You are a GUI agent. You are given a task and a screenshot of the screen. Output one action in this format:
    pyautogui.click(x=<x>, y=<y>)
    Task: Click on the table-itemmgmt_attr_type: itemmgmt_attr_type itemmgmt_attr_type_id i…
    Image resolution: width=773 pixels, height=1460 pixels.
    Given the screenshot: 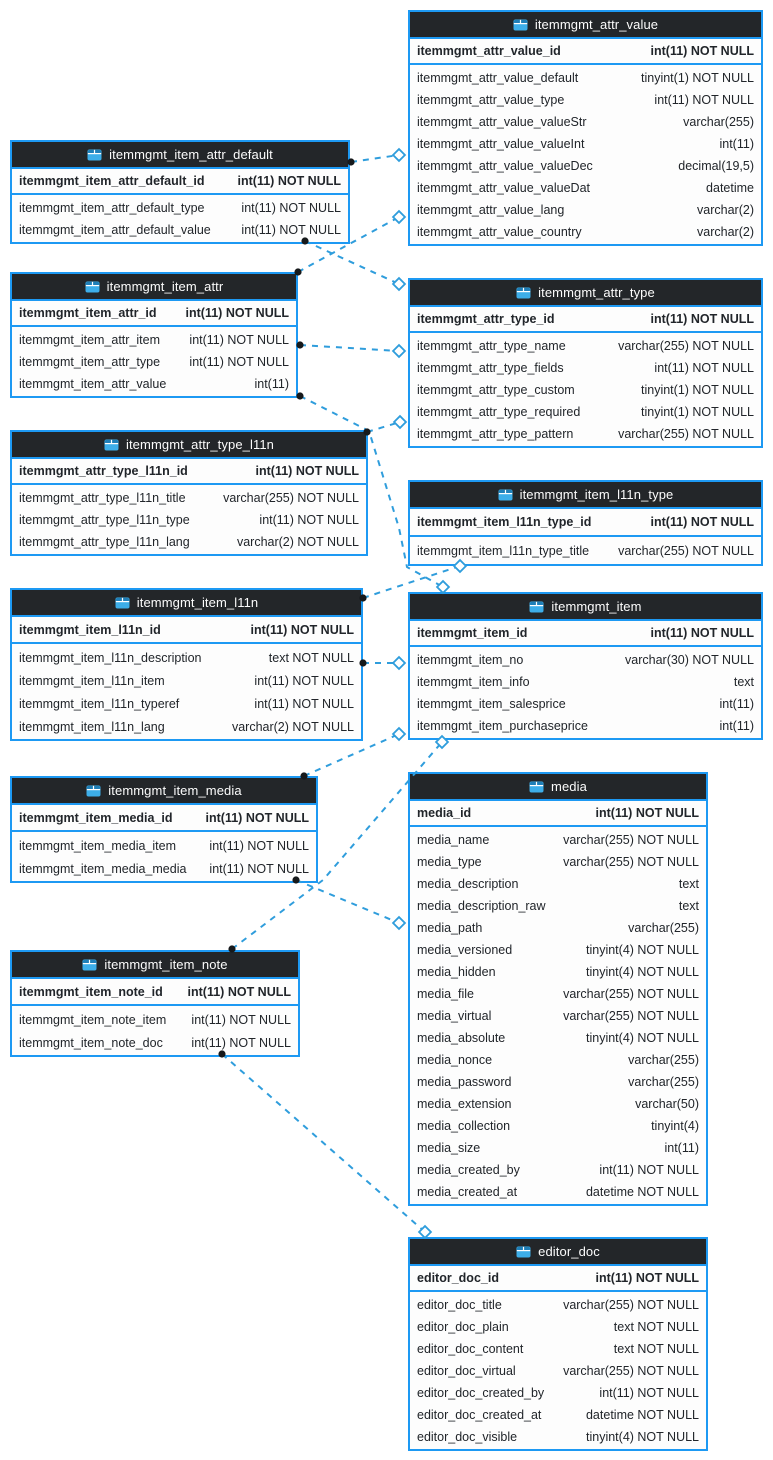 What is the action you would take?
    pyautogui.click(x=585, y=363)
    